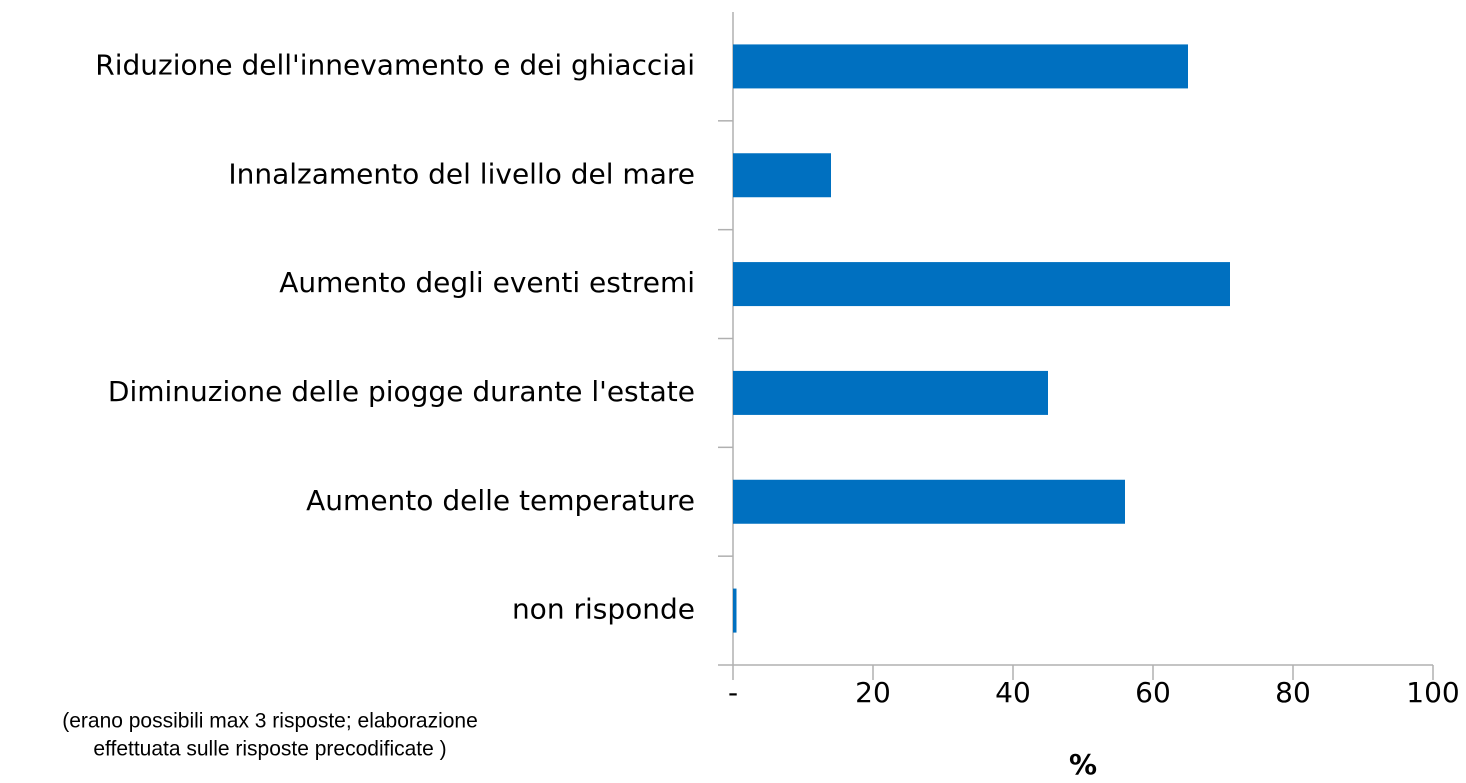  What do you see at coordinates (1083, 764) in the screenshot?
I see `x-axis-label: %` at bounding box center [1083, 764].